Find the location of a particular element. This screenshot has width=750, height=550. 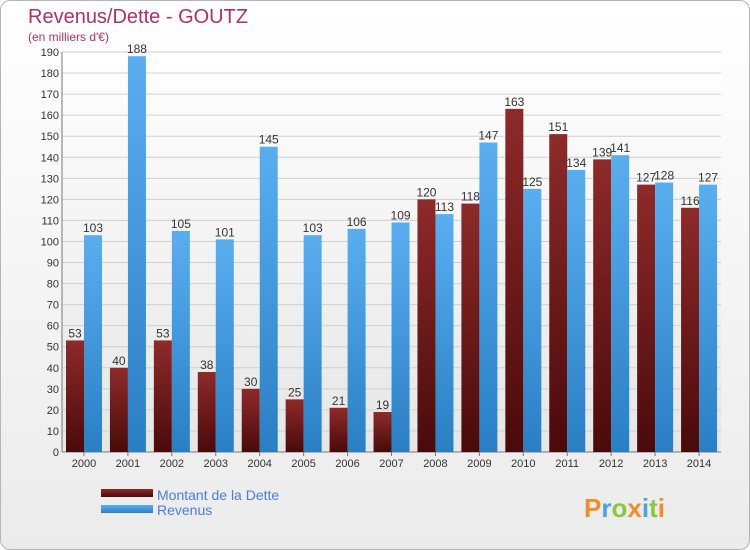

data-label-revenus: 141 is located at coordinates (620, 148).